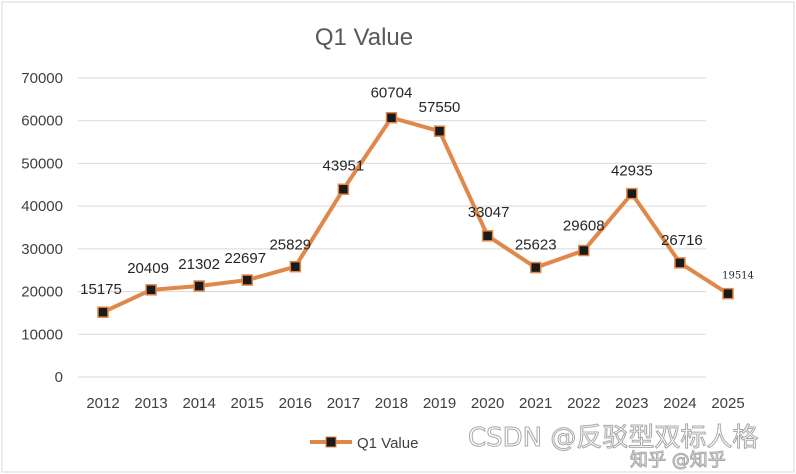 Image resolution: width=796 pixels, height=474 pixels. Describe the element at coordinates (344, 165) in the screenshot. I see `data-label: 43951` at that location.